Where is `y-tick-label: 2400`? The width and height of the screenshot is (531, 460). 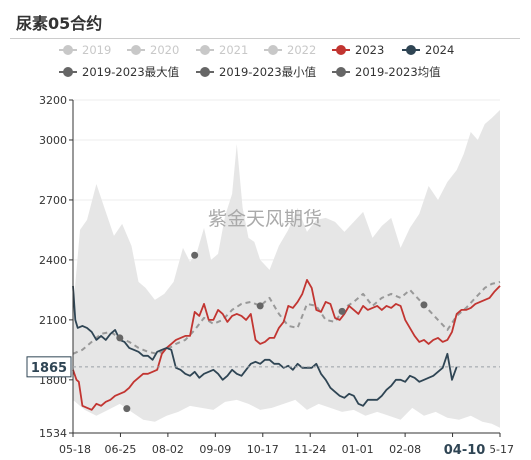 y-tick-label: 2400 is located at coordinates (53, 260).